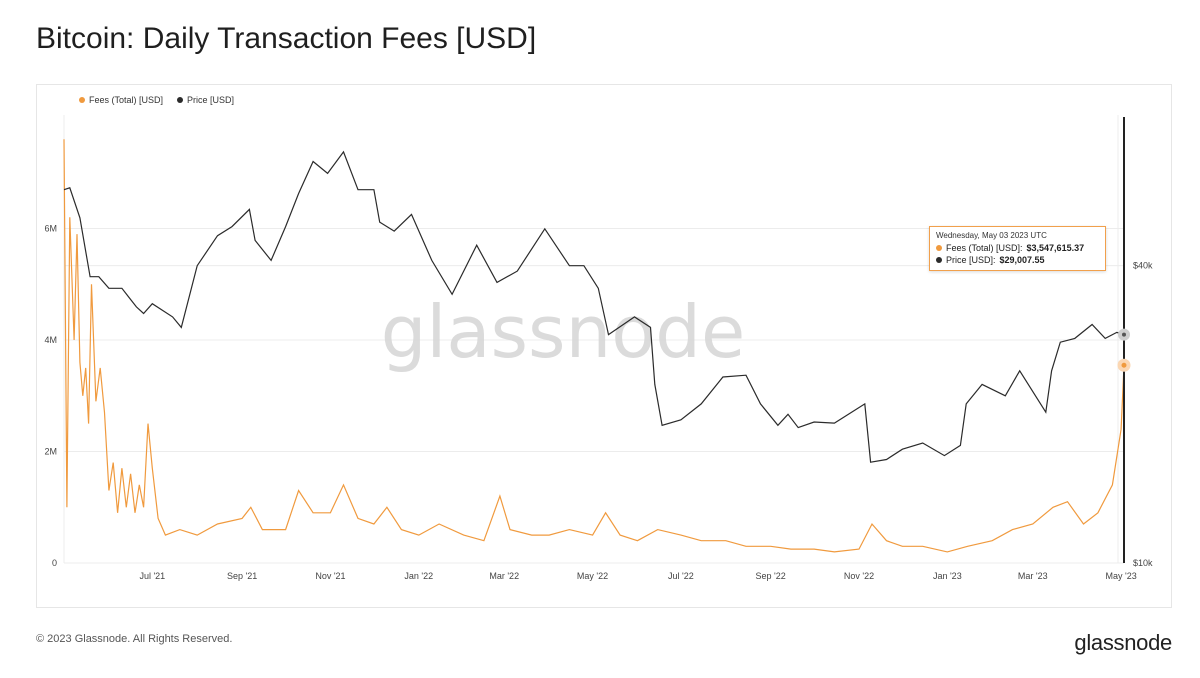 This screenshot has height=678, width=1200. Describe the element at coordinates (286, 38) in the screenshot. I see `page-title: Bitcoin: Daily Transaction Fees [USD]` at that location.